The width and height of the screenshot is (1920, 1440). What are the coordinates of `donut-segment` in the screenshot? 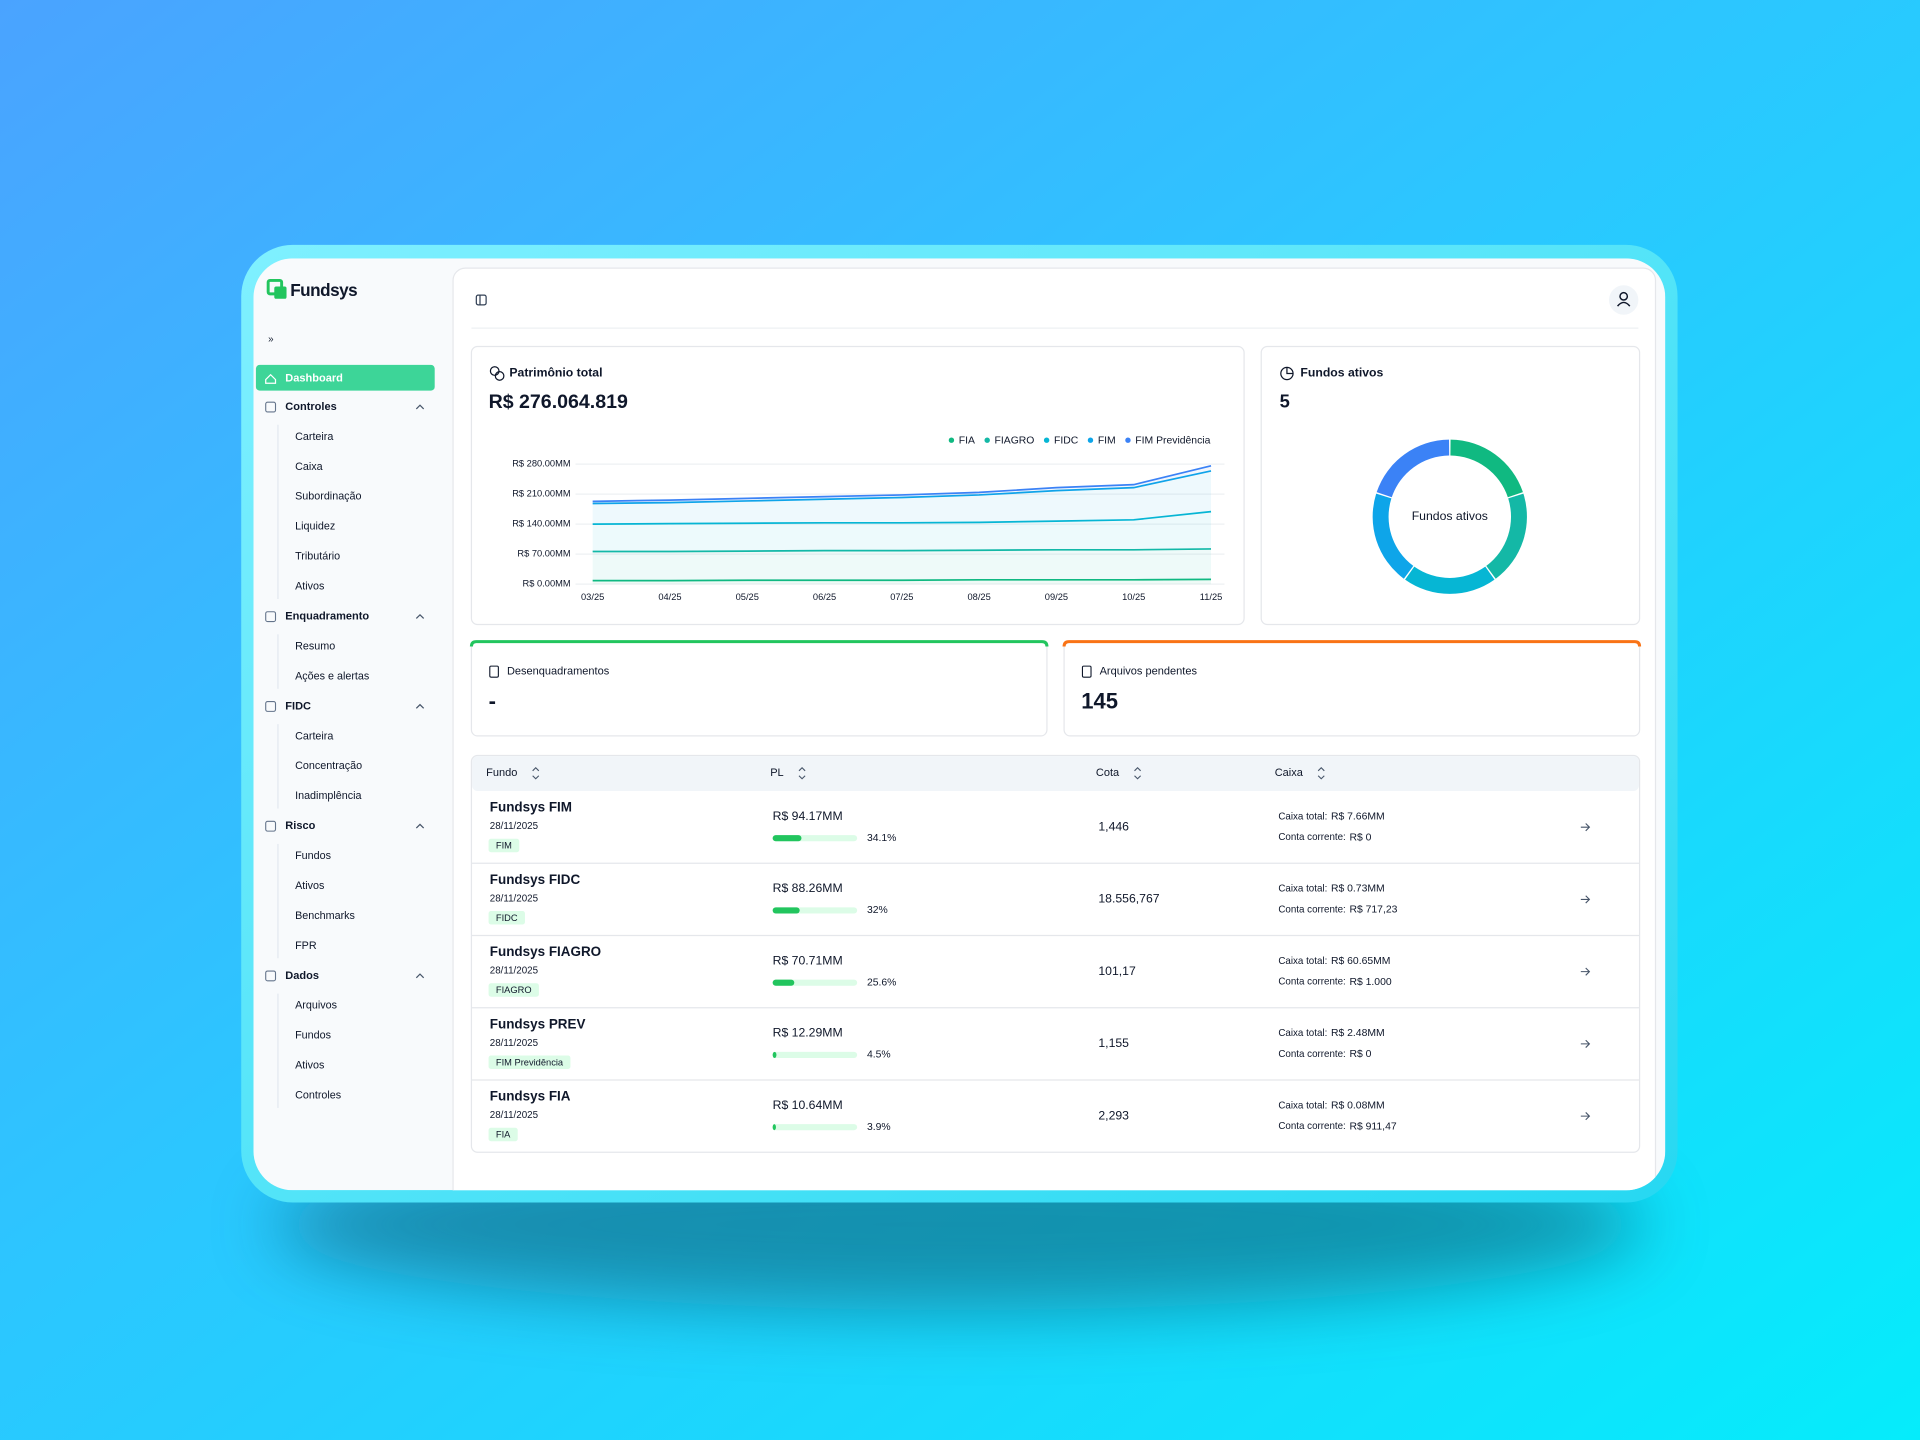 It's located at (1486, 468).